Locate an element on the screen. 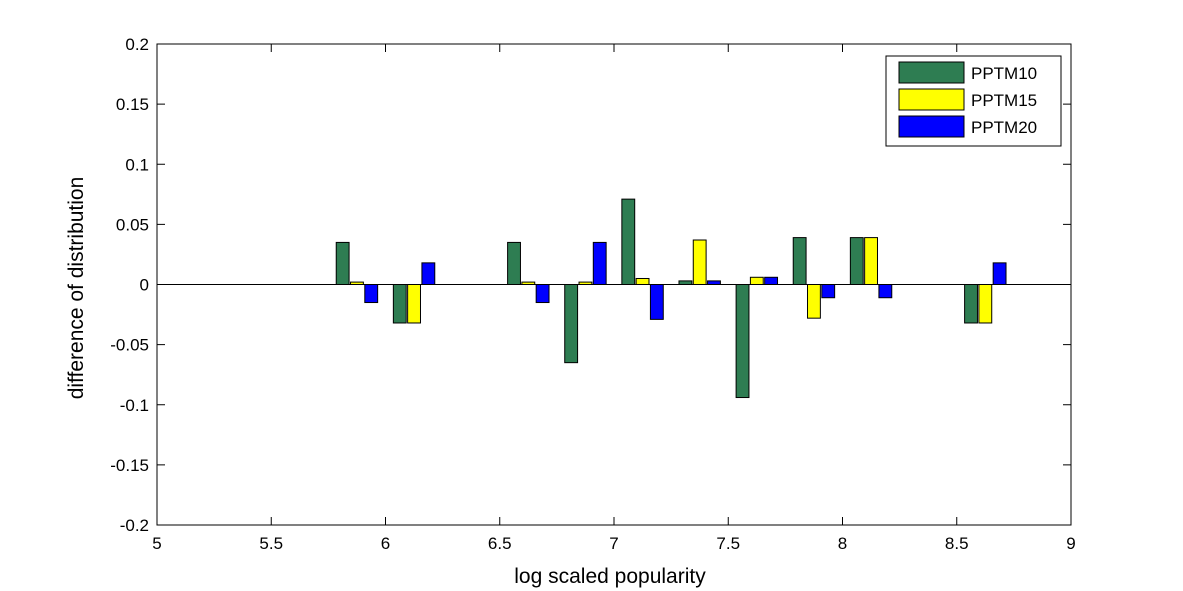 Image resolution: width=1183 pixels, height=591 pixels. x-tick-label: 6 is located at coordinates (385, 543).